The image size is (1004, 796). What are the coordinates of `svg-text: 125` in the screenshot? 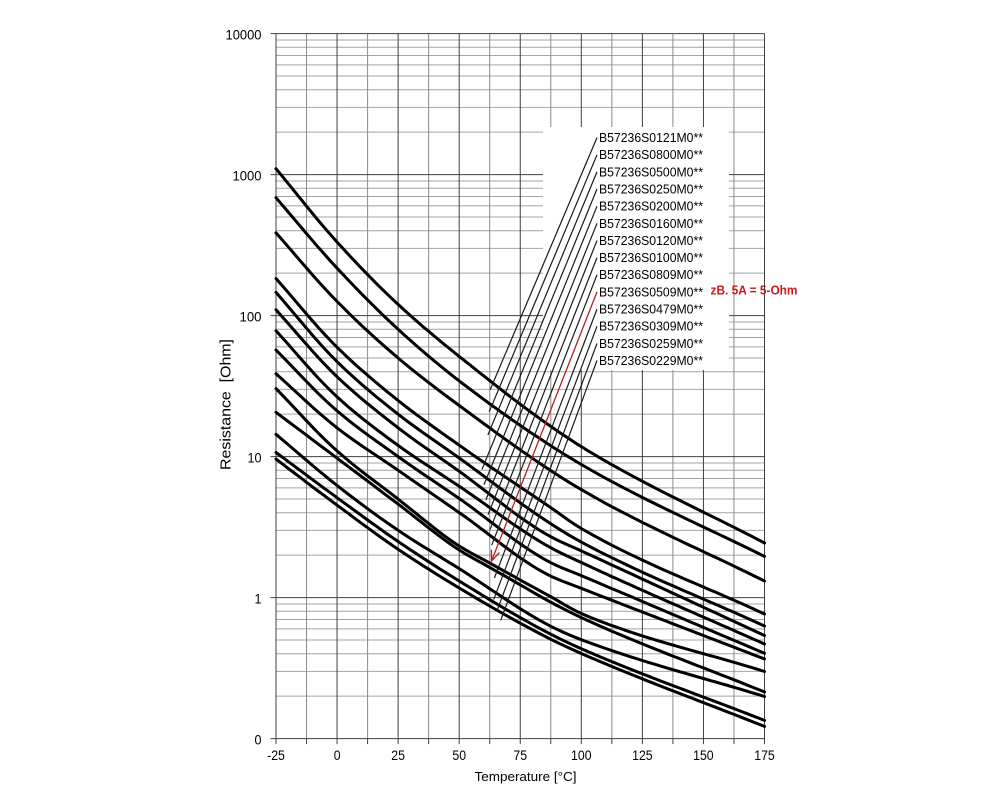 It's located at (642, 755).